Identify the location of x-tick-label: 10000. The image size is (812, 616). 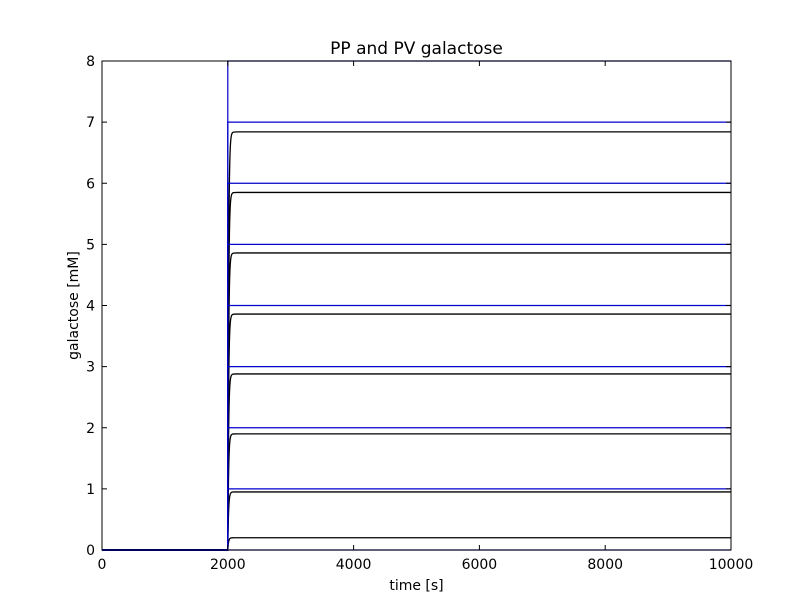
(731, 565).